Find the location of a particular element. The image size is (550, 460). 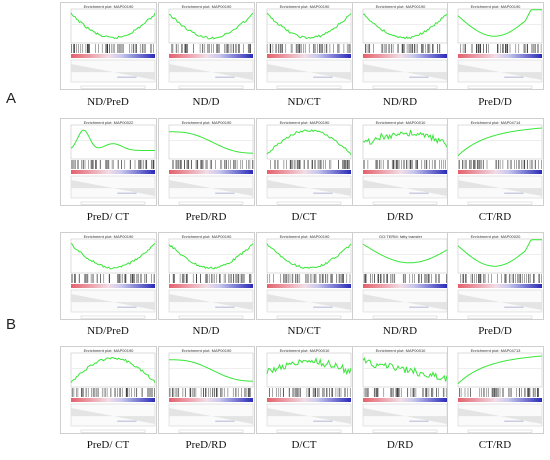

section-label-b: B is located at coordinates (11, 324).